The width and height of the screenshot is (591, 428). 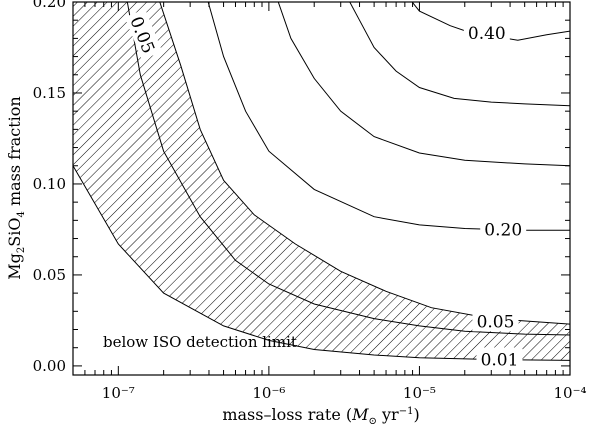 I want to click on contour-label-group: 0.40, so click(x=486, y=32).